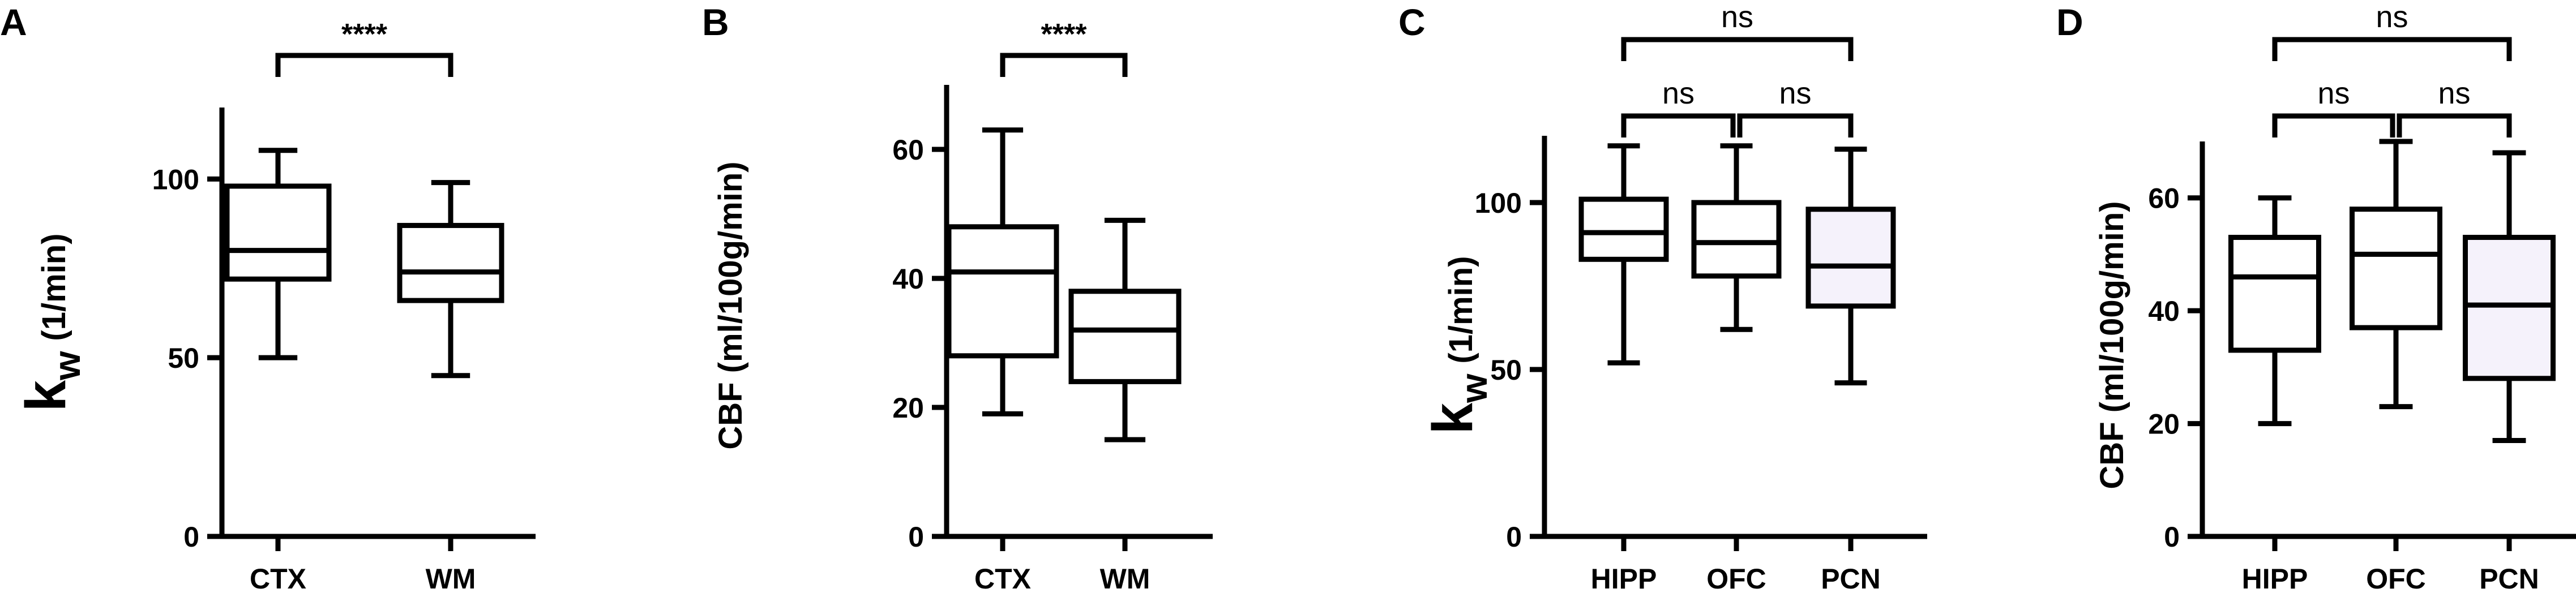 The height and width of the screenshot is (593, 2576). What do you see at coordinates (13, 22) in the screenshot?
I see `panel-label: A` at bounding box center [13, 22].